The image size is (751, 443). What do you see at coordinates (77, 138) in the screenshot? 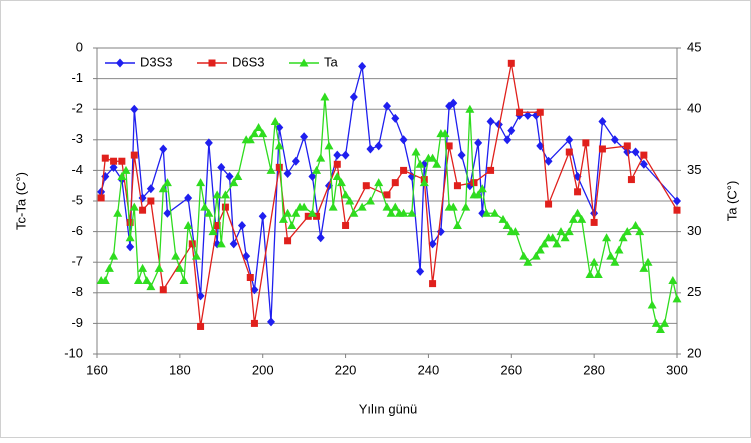
I see `y-tick-label: -3` at bounding box center [77, 138].